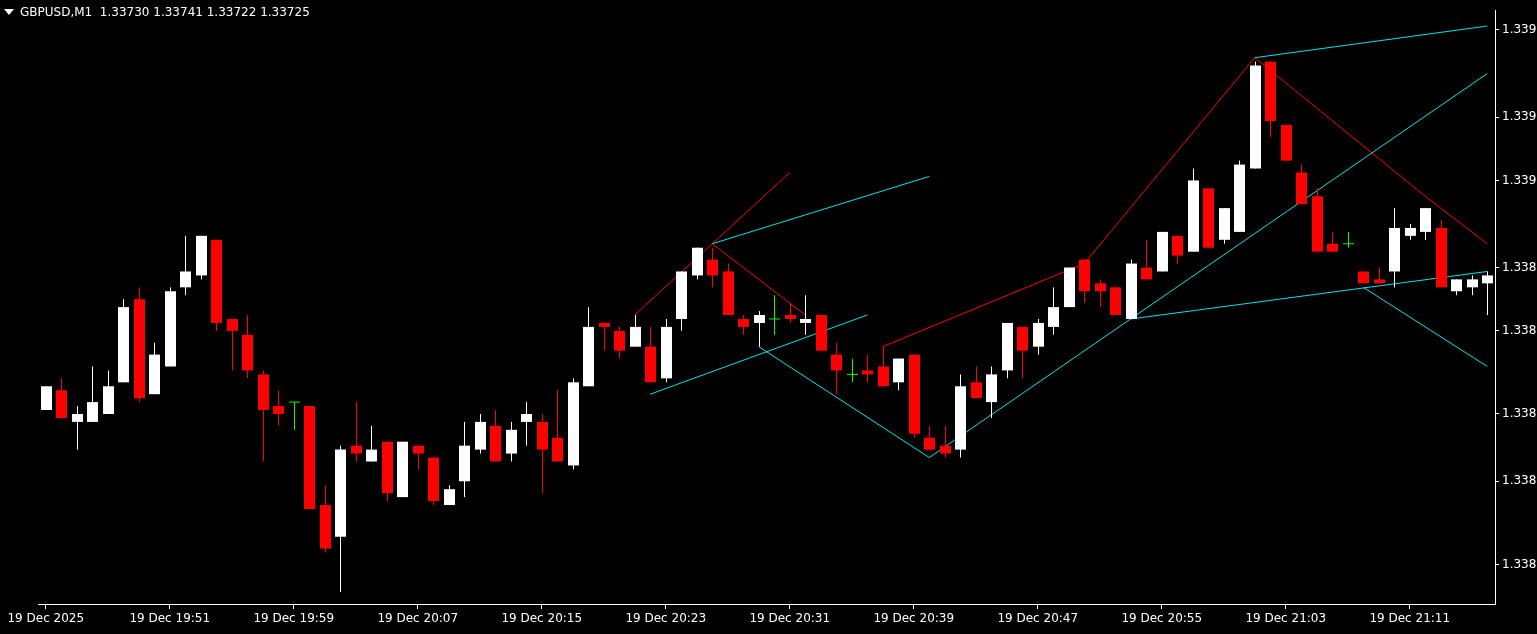 The width and height of the screenshot is (1537, 634). I want to click on x-tick-label: 19 Dec 21:03, so click(1286, 618).